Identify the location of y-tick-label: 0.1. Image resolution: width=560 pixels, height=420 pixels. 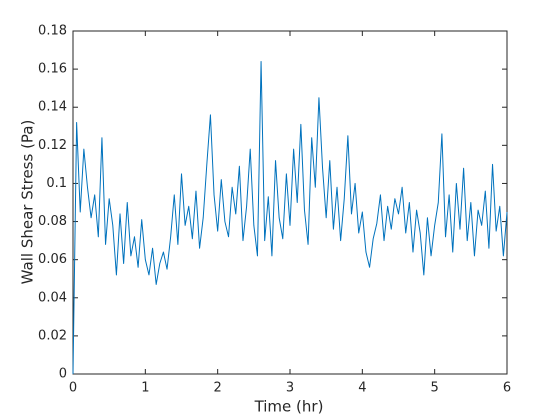
(56, 183).